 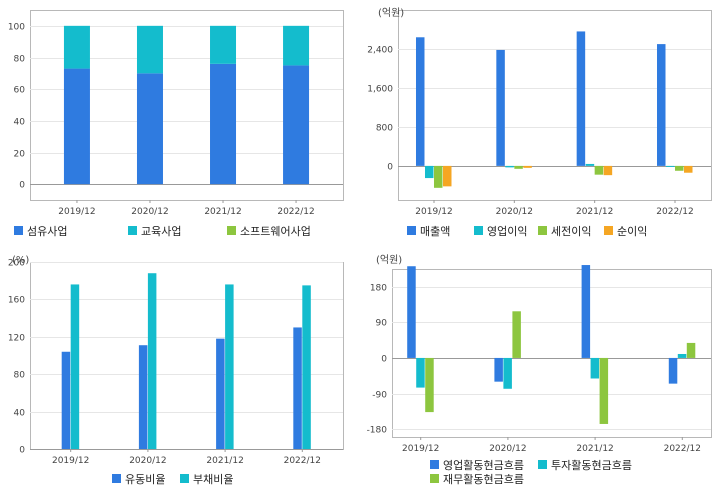 I want to click on y-tick-label: 160, so click(x=16, y=301).